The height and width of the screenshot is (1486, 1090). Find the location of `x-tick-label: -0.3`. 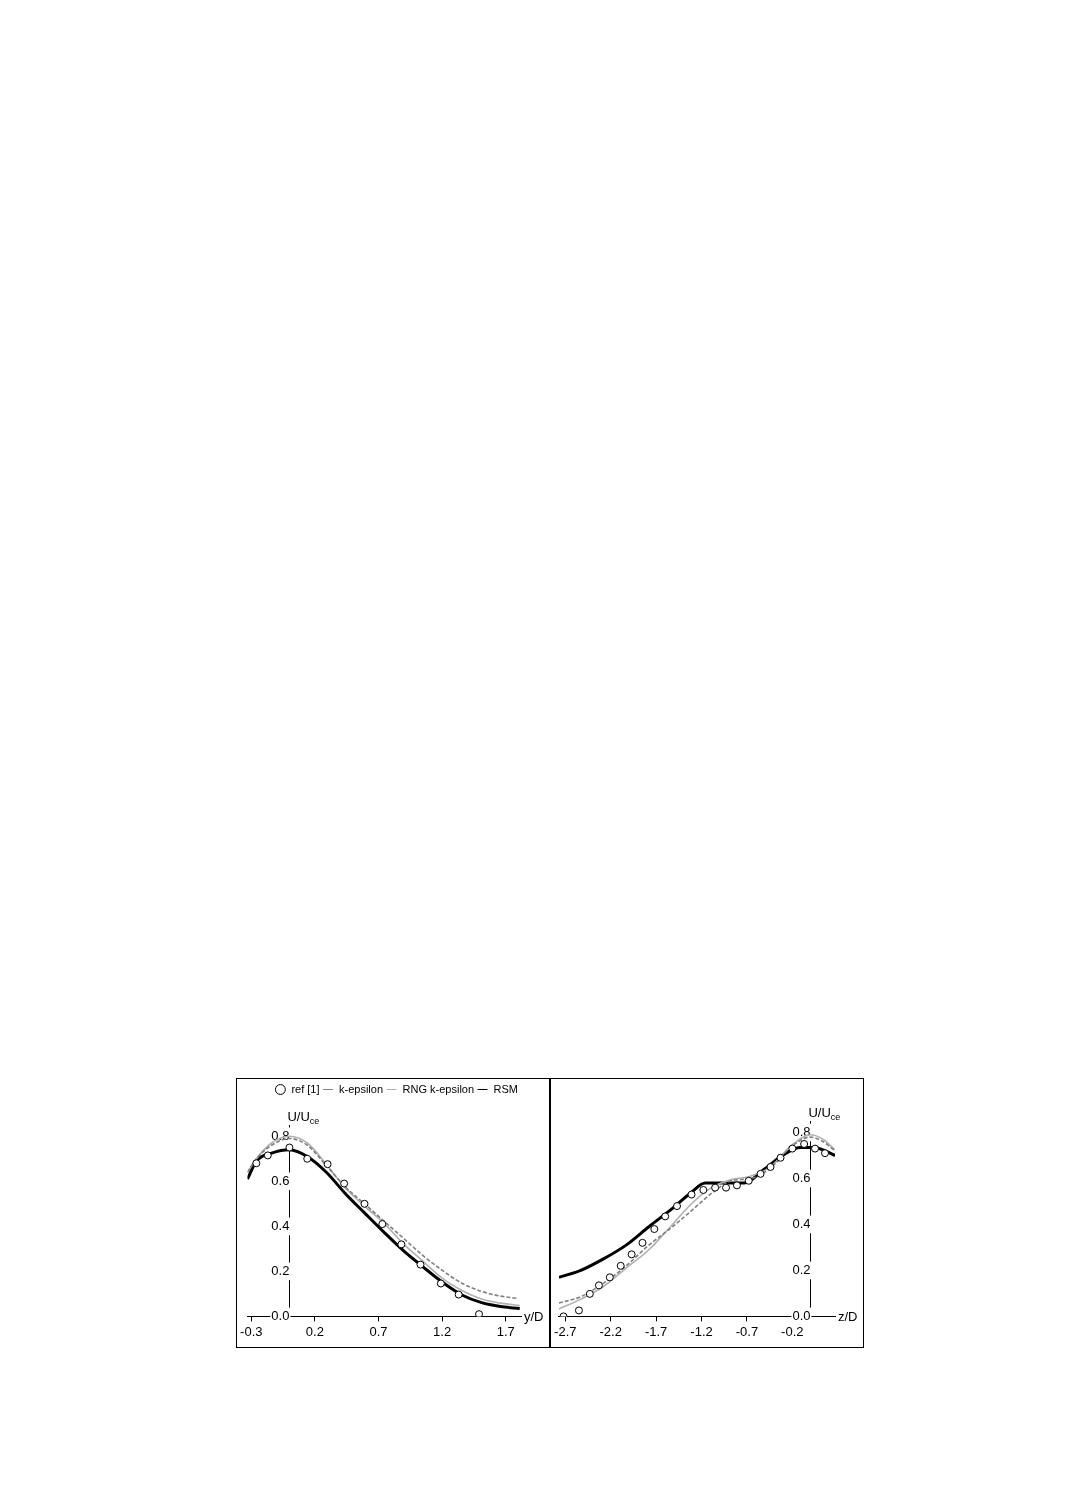

x-tick-label: -0.3 is located at coordinates (251, 1331).